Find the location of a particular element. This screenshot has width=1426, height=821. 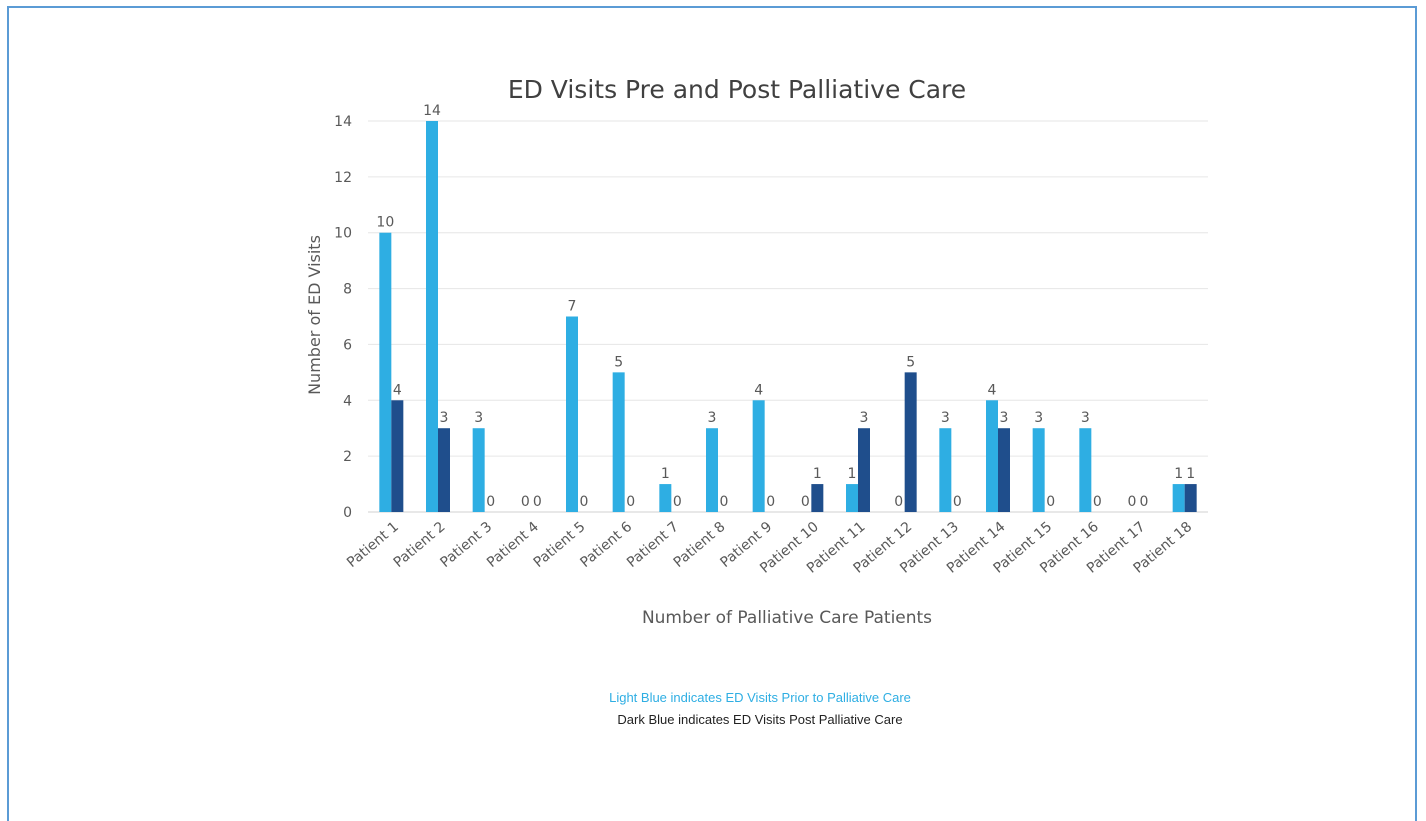

y-tick-label: 4 is located at coordinates (347, 401).